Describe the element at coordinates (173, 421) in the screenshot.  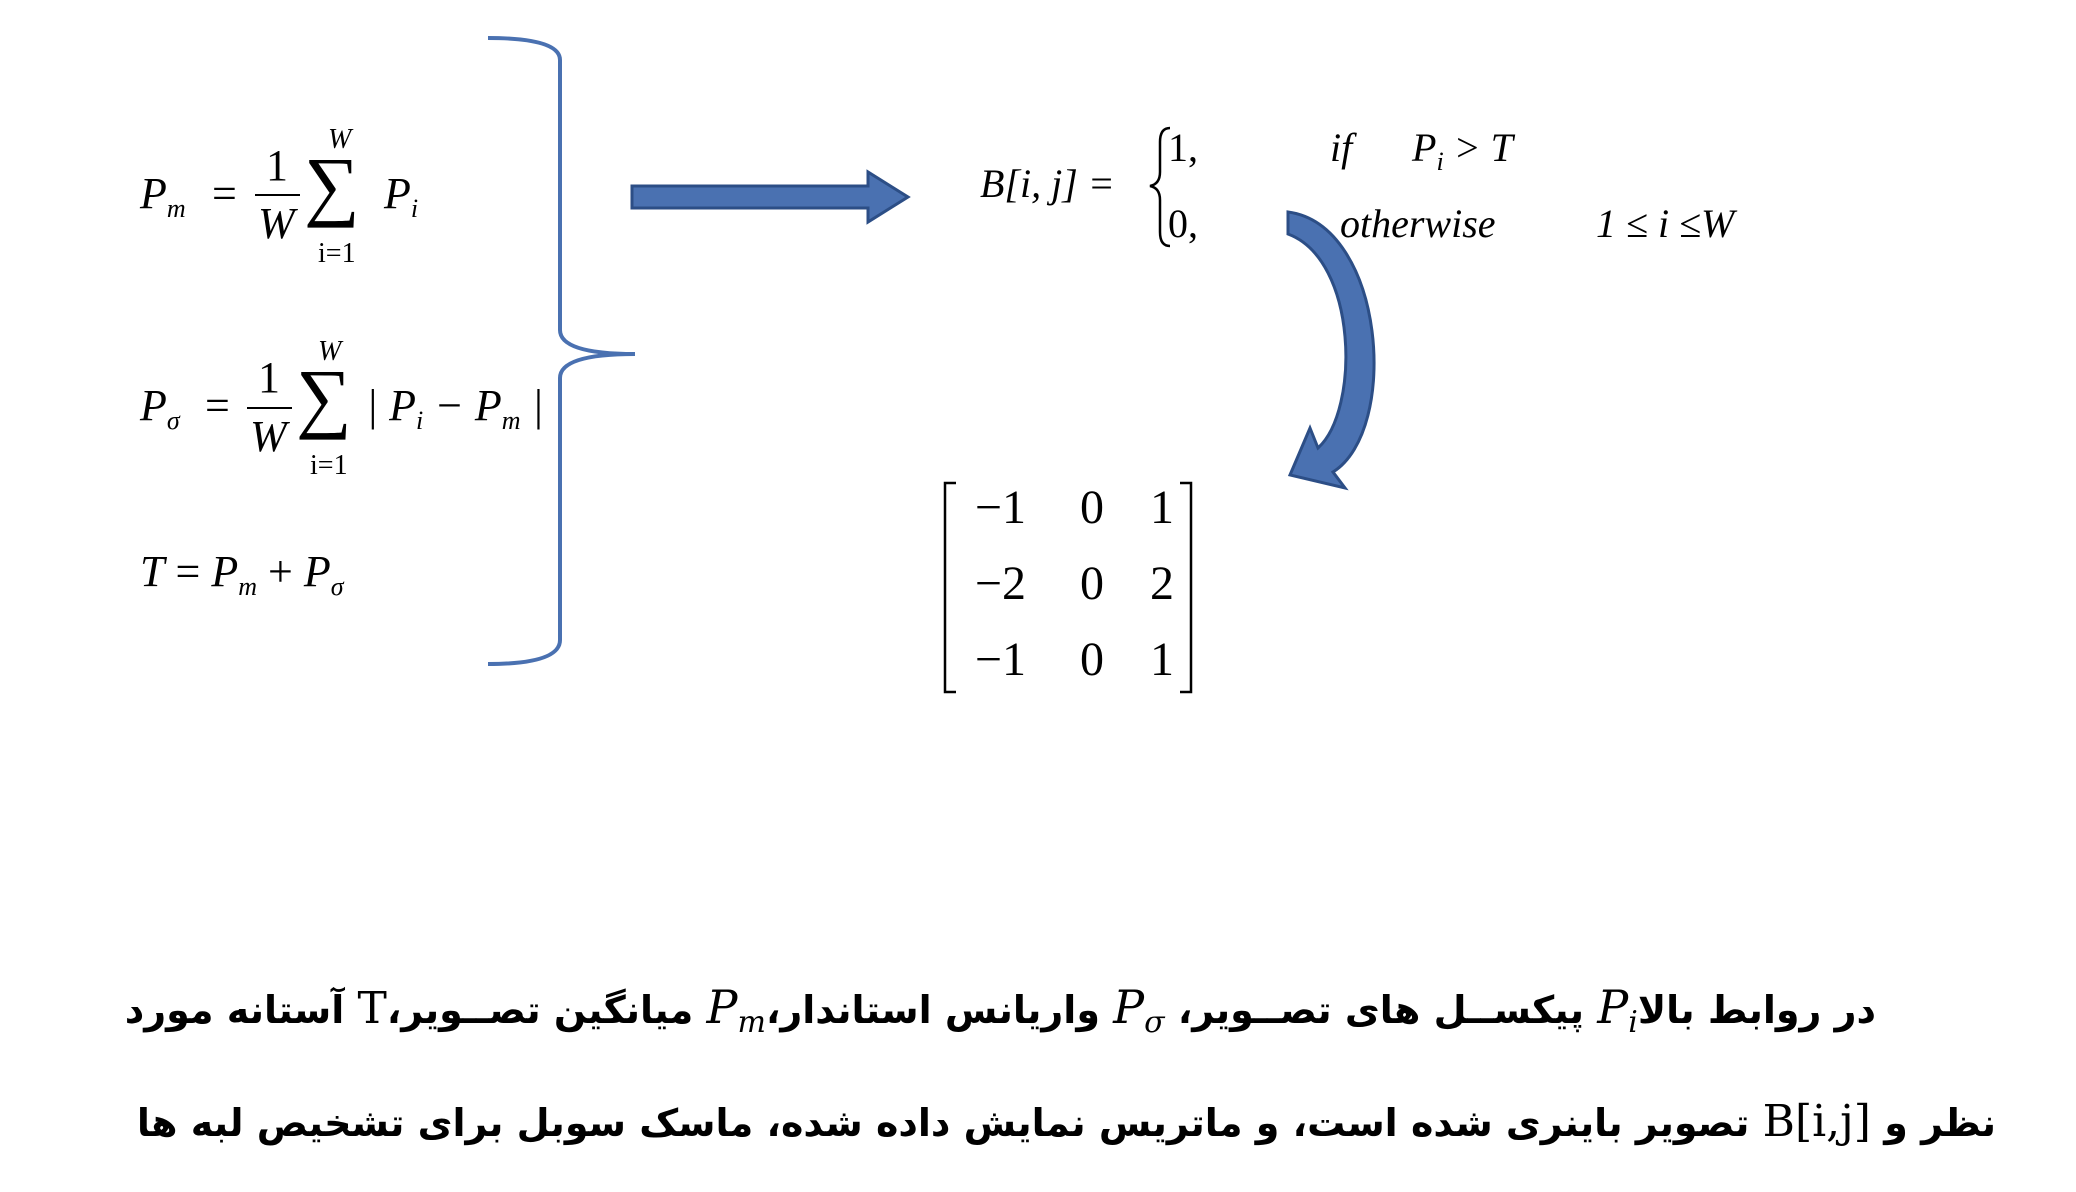
I see `psigma-lhs-sub: σ` at that location.